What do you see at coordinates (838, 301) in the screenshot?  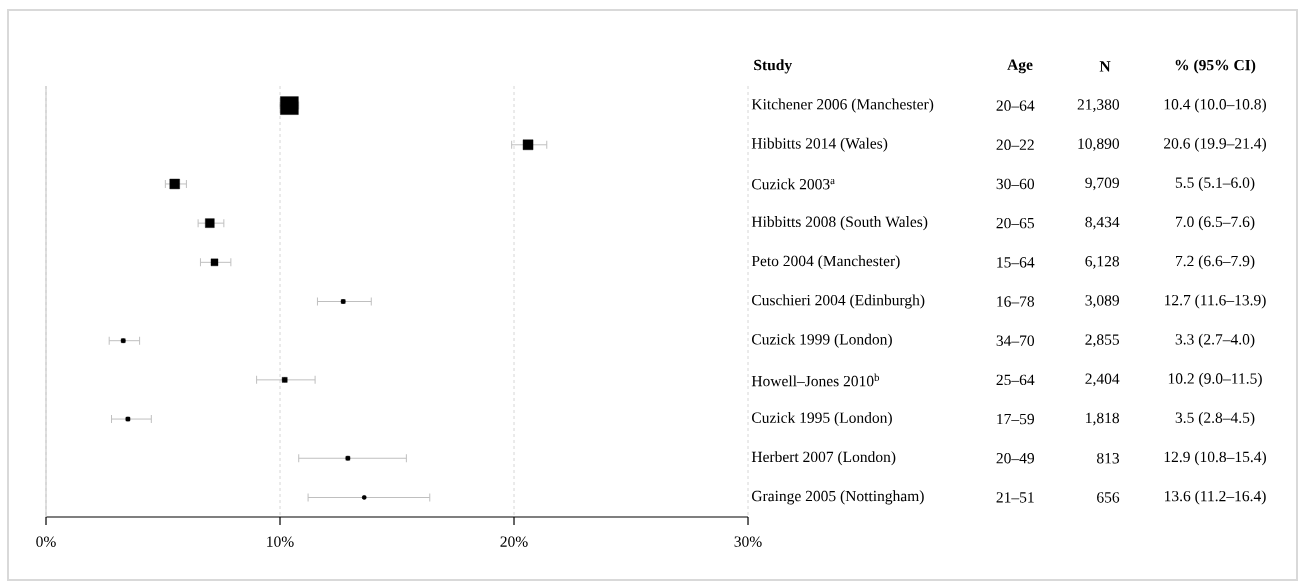 I see `y-tick-label: Cuschieri 2004 (Edinburgh)` at bounding box center [838, 301].